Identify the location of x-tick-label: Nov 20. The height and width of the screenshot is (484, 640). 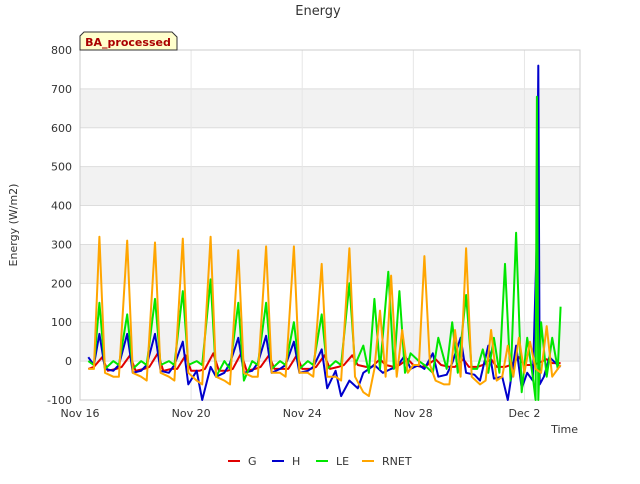
(191, 413).